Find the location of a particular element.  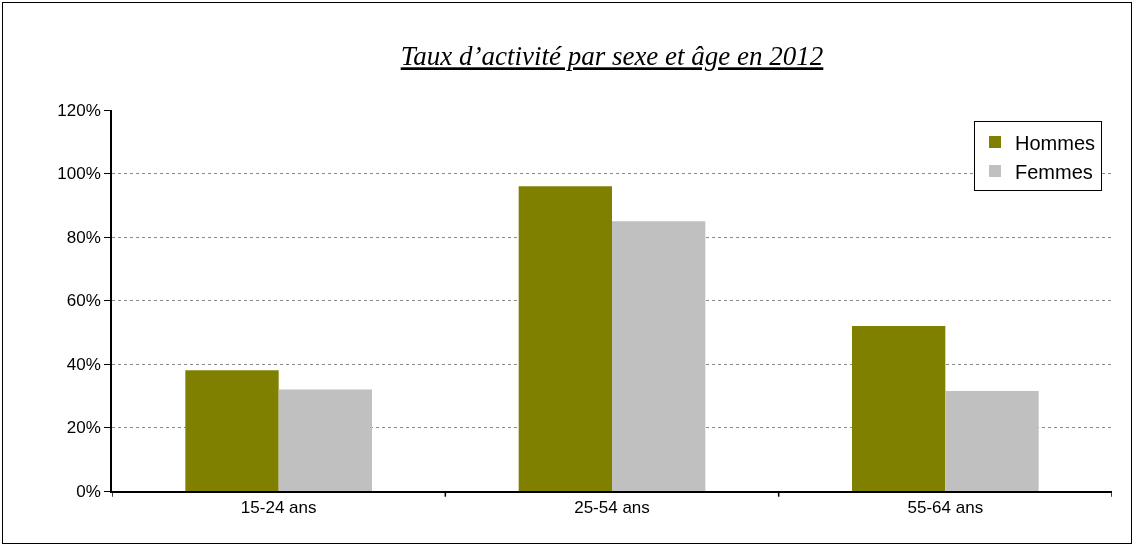

y-tick-label: 40% is located at coordinates (83, 364).